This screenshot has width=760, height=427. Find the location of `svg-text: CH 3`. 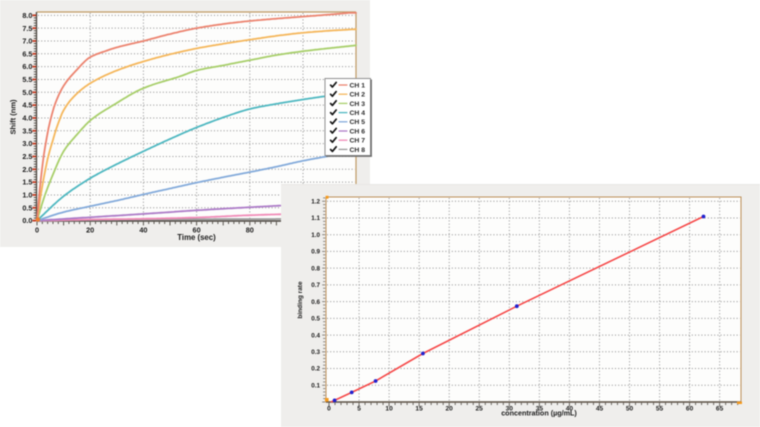

svg-text: CH 3 is located at coordinates (358, 104).